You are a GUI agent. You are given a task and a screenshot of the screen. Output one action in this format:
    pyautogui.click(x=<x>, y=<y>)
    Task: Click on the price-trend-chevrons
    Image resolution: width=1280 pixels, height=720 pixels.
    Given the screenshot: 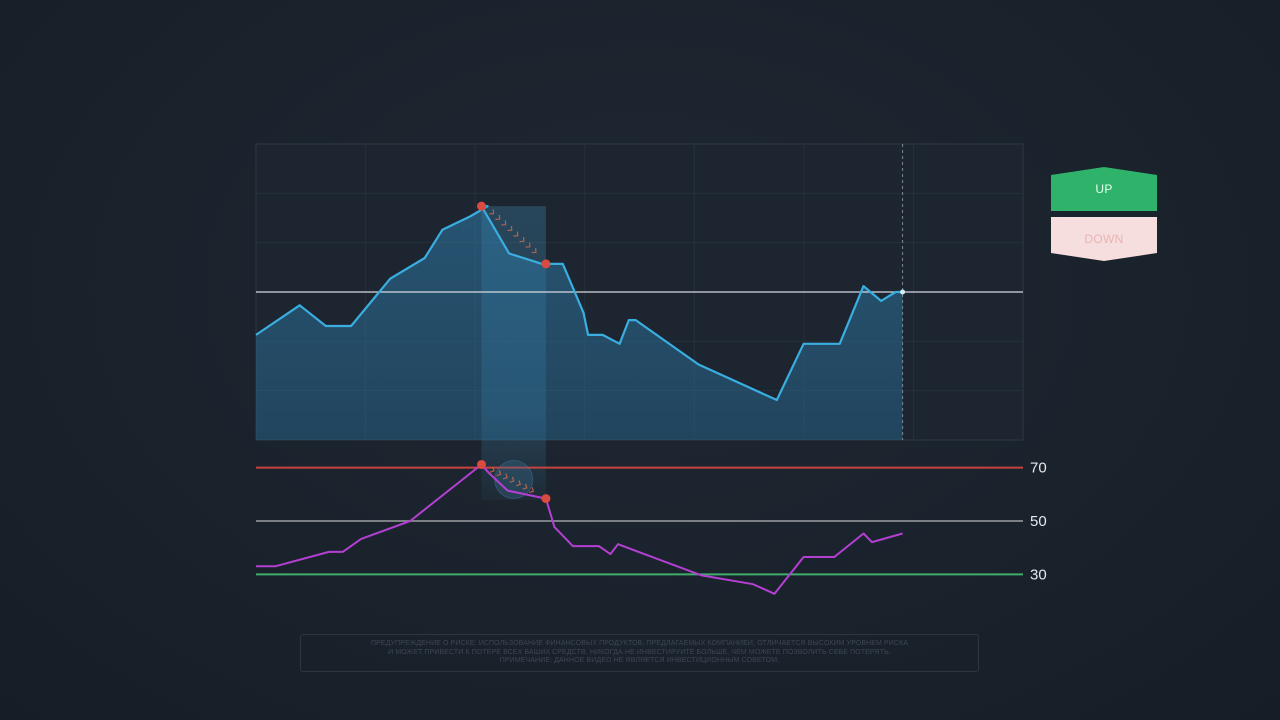 What is the action you would take?
    pyautogui.click(x=513, y=231)
    